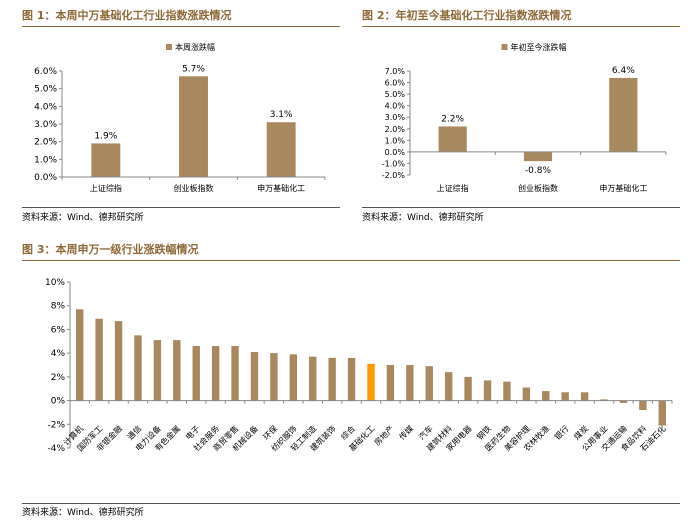 This screenshot has width=700, height=526. What do you see at coordinates (83, 218) in the screenshot?
I see `figure-1-source: 资料来源：Wind、德邦研究所` at bounding box center [83, 218].